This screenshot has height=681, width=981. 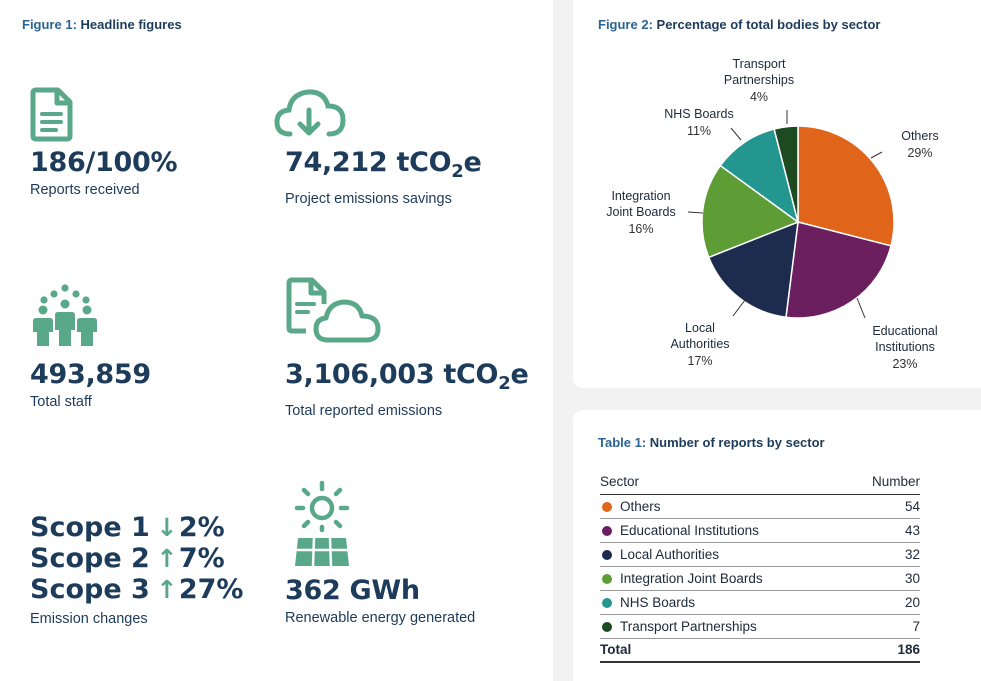 I want to click on reports-received-text: 186/100% Reports received, so click(x=104, y=173).